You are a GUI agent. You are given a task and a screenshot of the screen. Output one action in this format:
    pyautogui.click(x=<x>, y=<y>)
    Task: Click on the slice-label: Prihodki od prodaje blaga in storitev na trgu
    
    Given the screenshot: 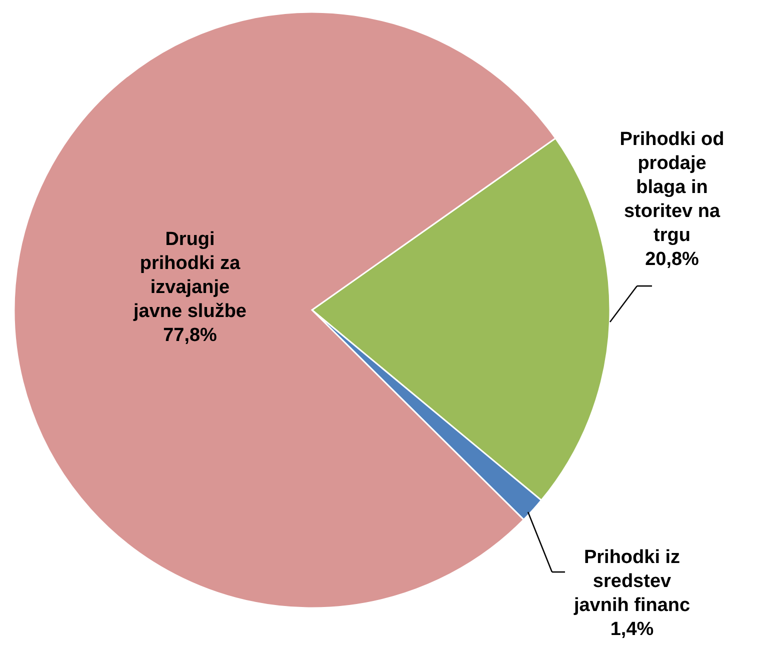 What is the action you would take?
    pyautogui.click(x=672, y=187)
    